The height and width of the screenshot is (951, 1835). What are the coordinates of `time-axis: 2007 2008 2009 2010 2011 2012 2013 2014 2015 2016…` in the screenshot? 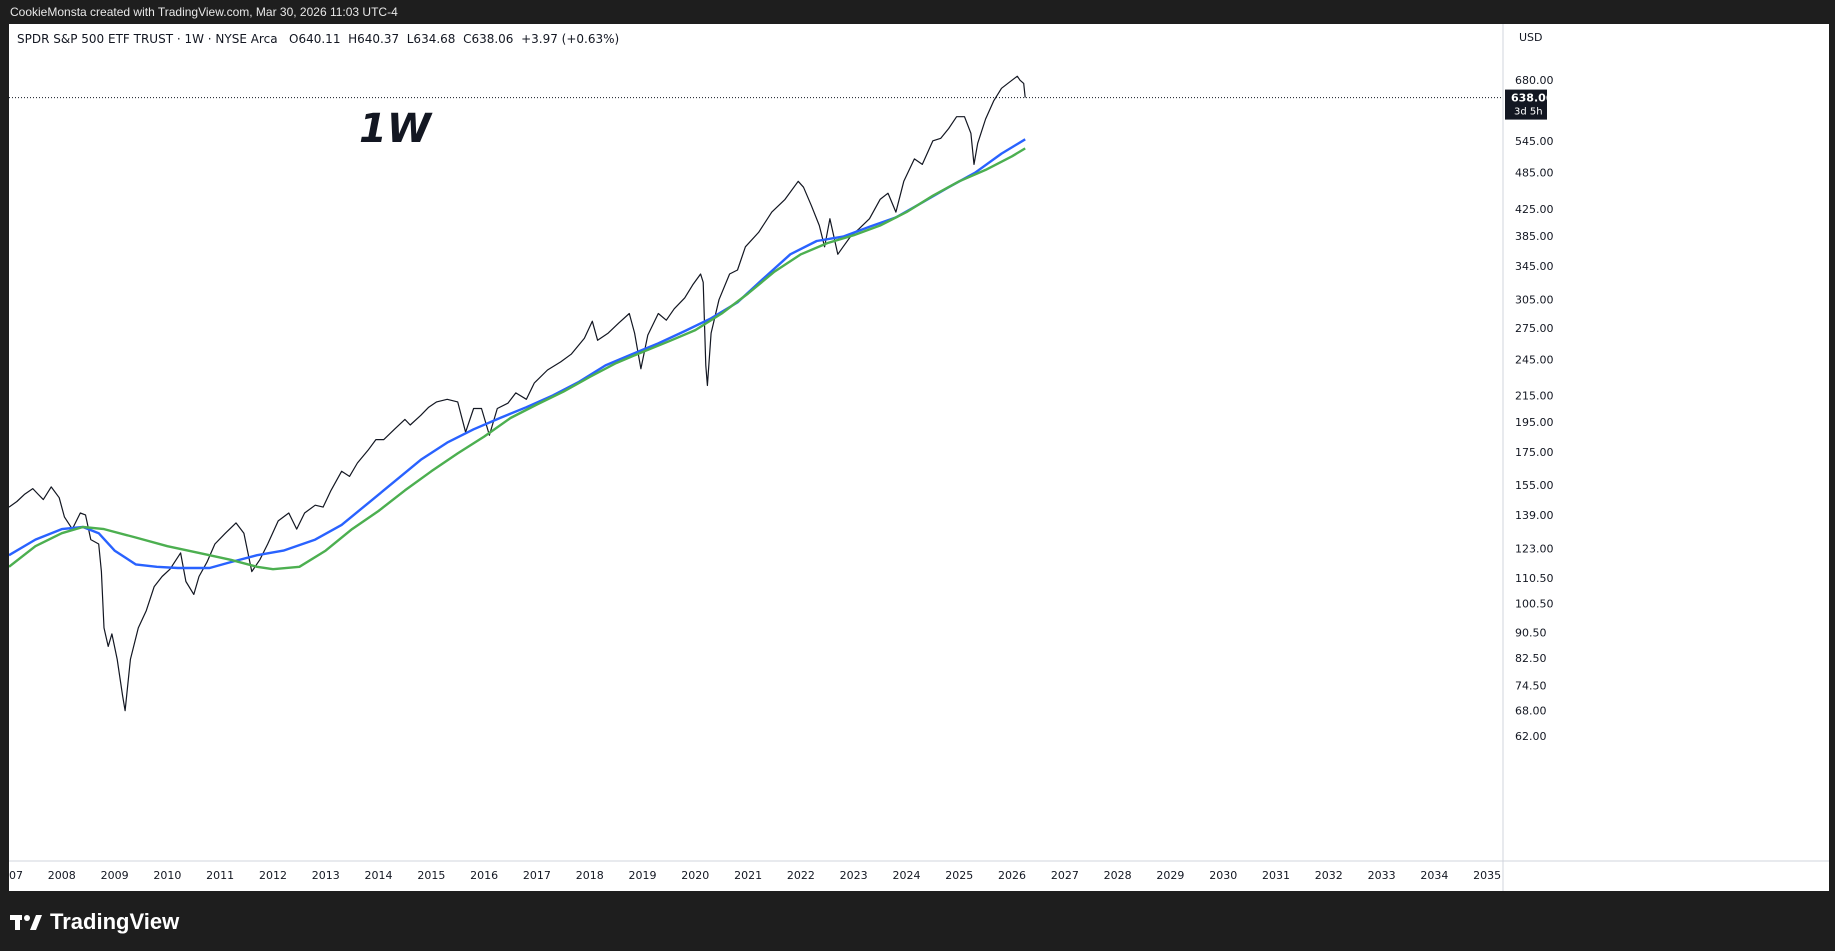 It's located at (755, 875).